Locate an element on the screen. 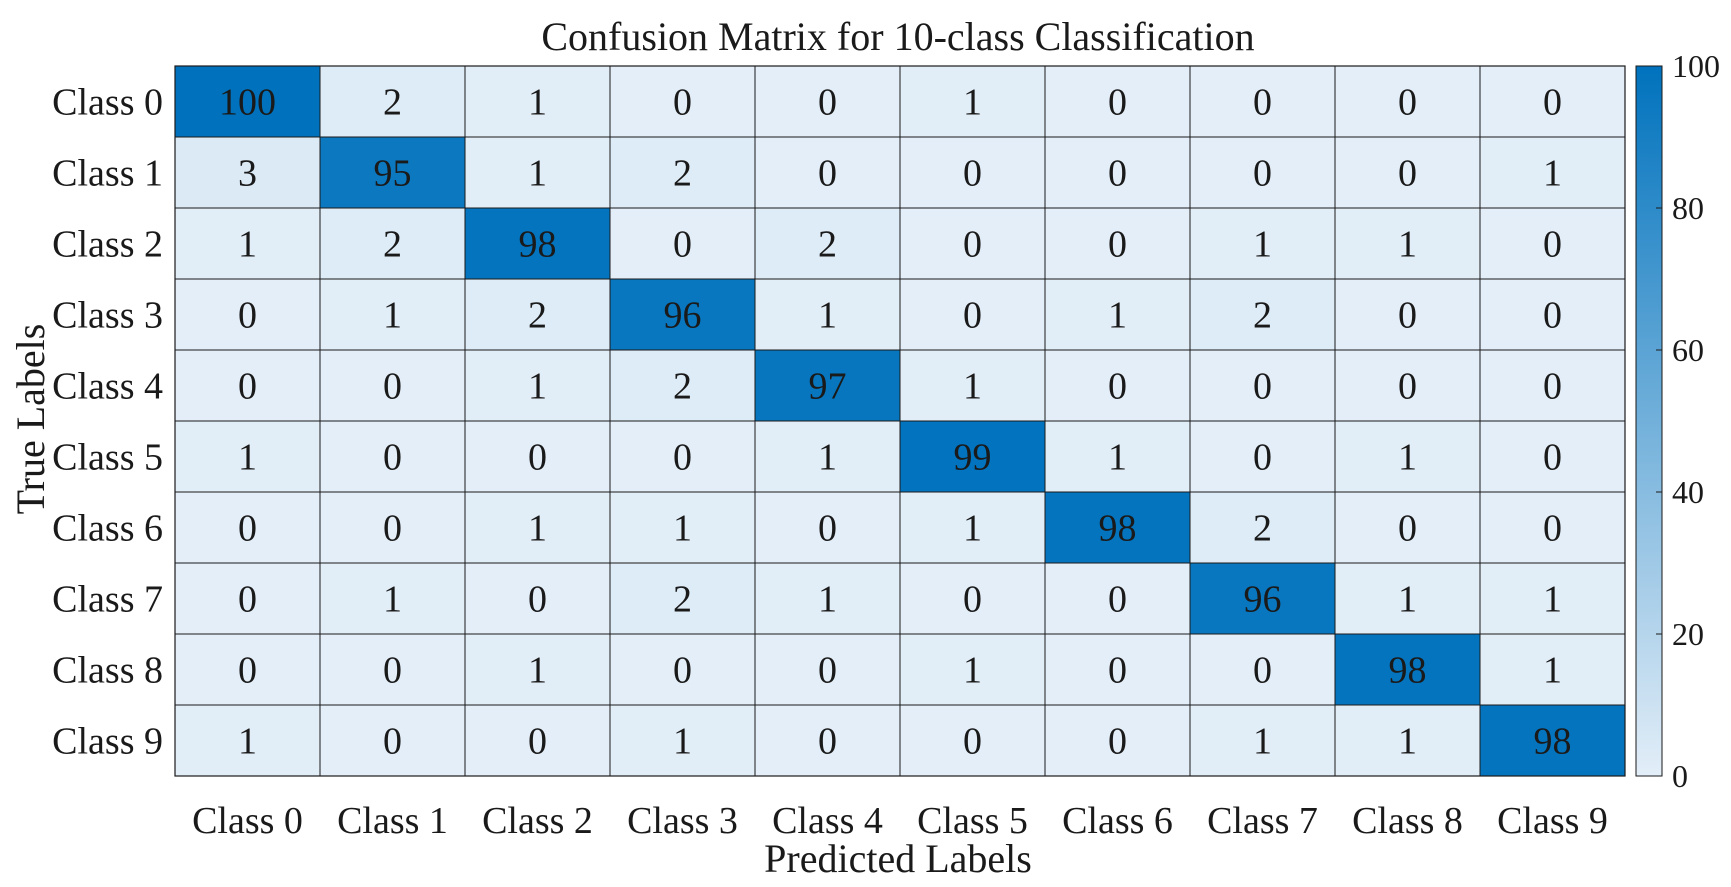  y-tick-label: Class 3 is located at coordinates (107, 316).